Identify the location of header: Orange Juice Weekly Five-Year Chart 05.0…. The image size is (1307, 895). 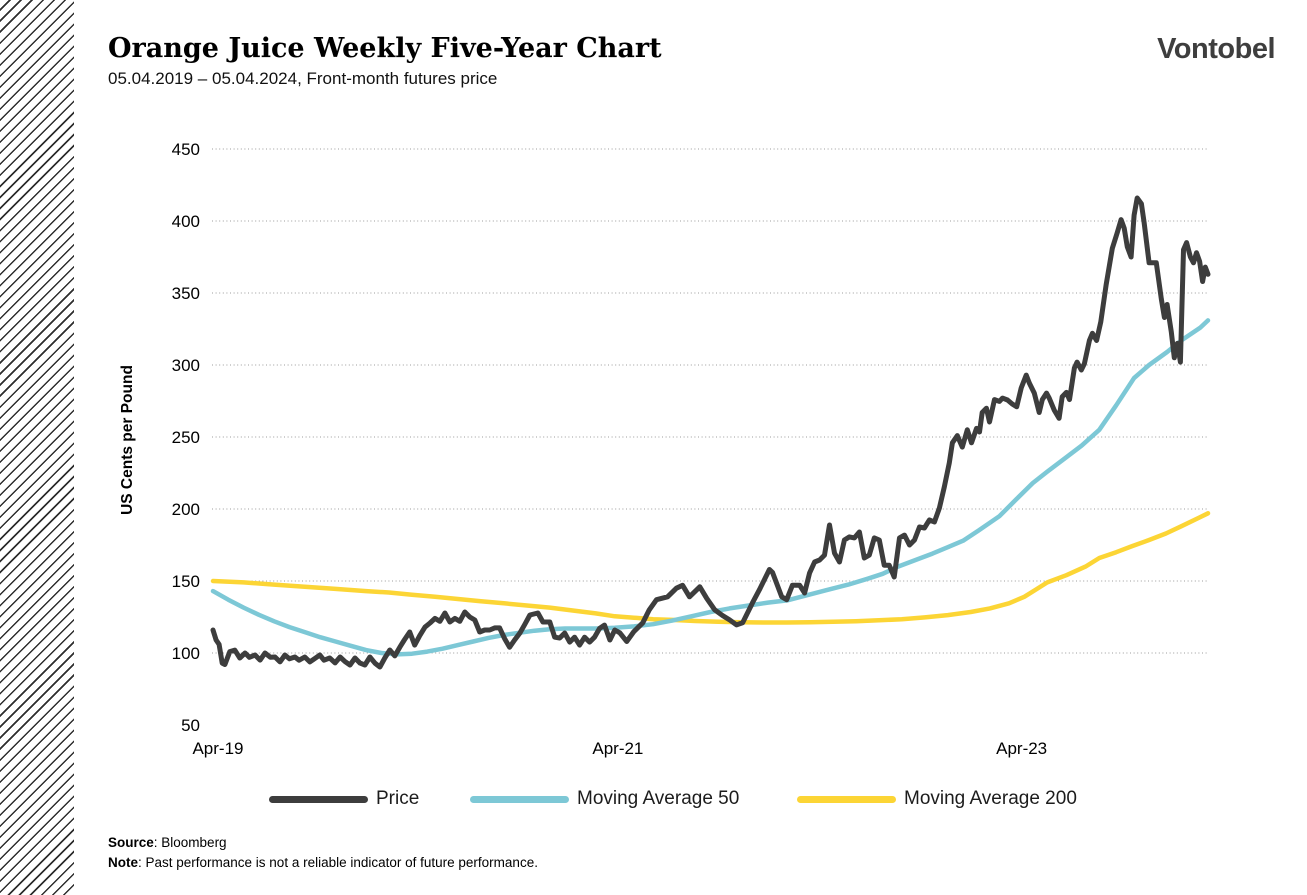
(385, 61).